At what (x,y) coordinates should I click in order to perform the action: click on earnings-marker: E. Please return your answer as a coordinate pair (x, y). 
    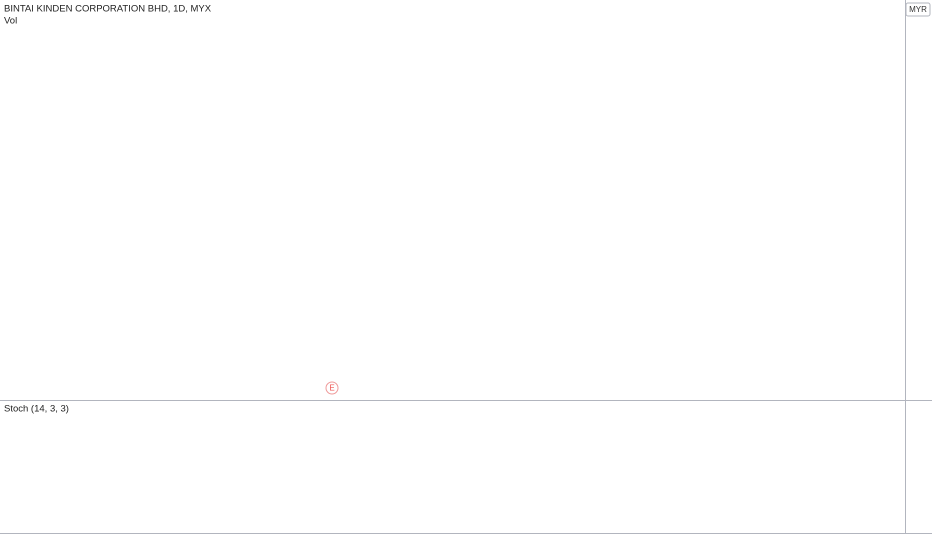
    Looking at the image, I should click on (331, 388).